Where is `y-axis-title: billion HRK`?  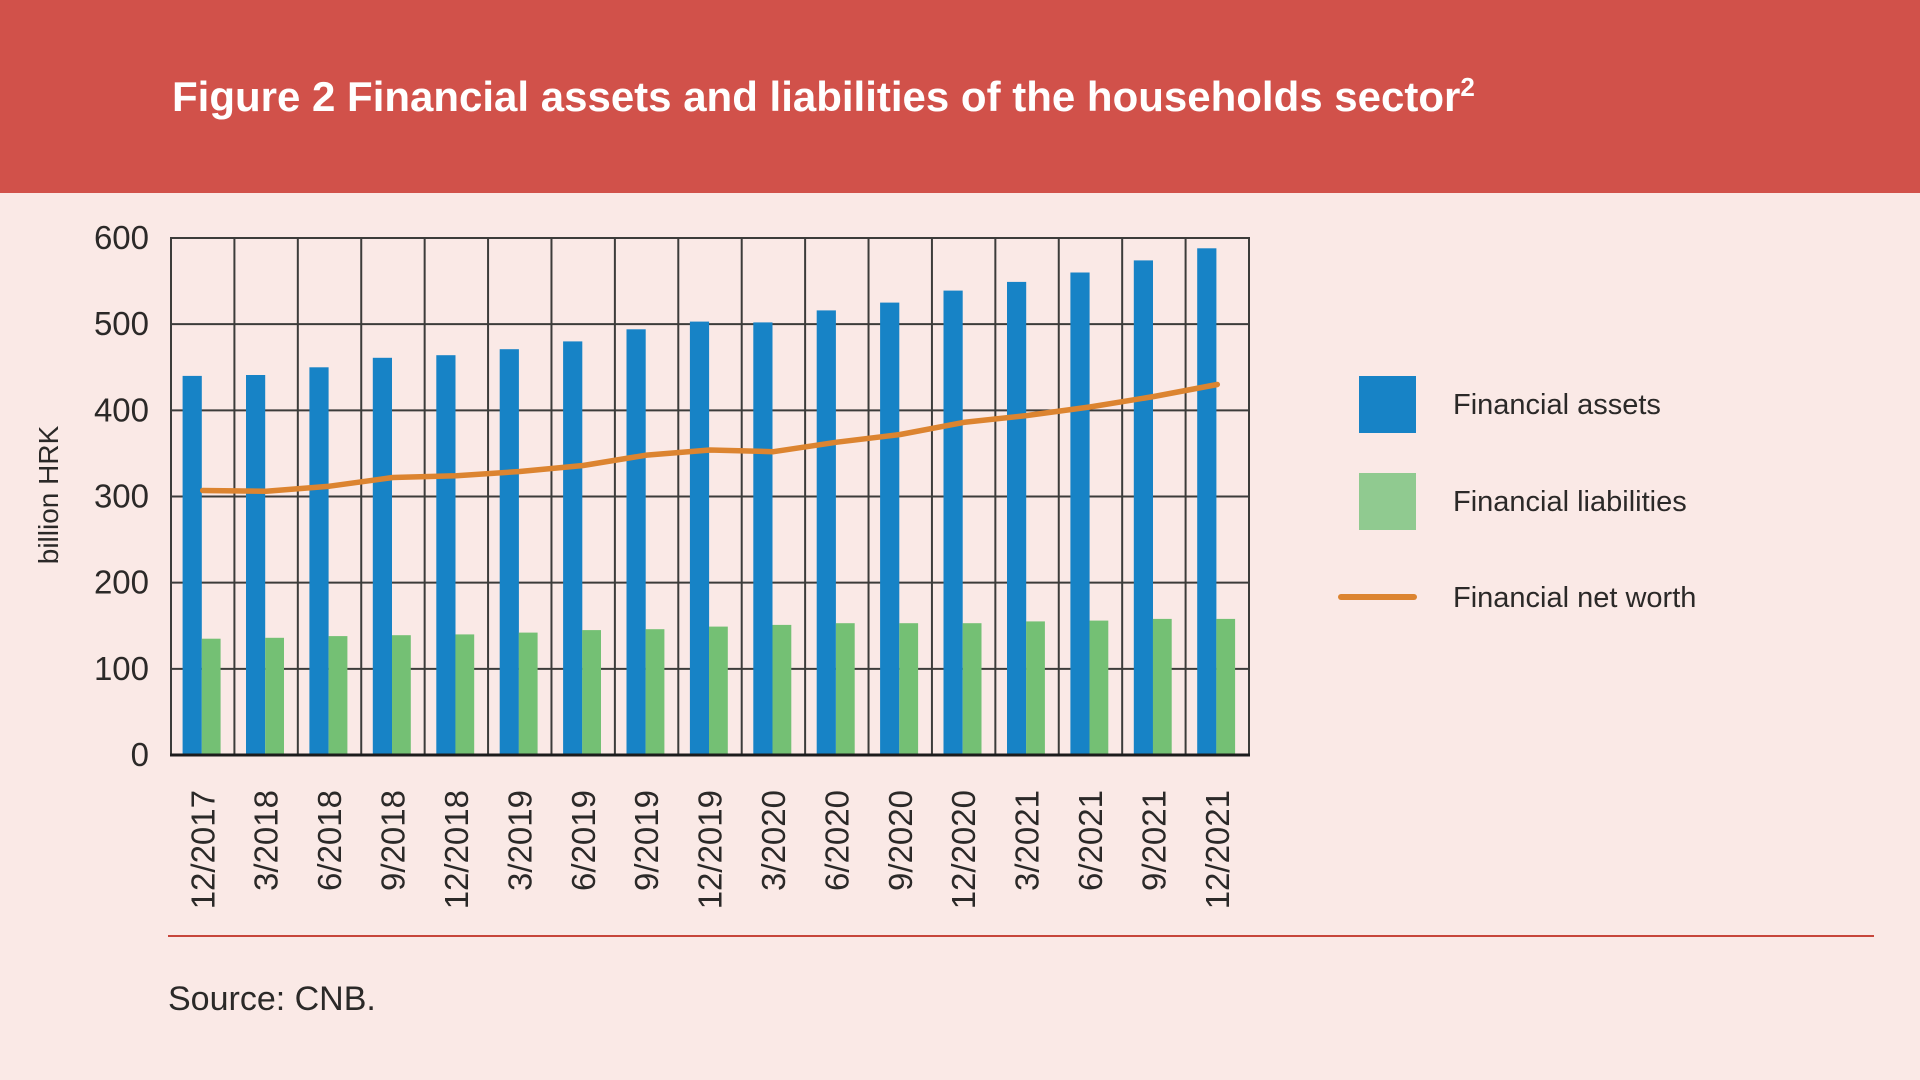
y-axis-title: billion HRK is located at coordinates (48, 494).